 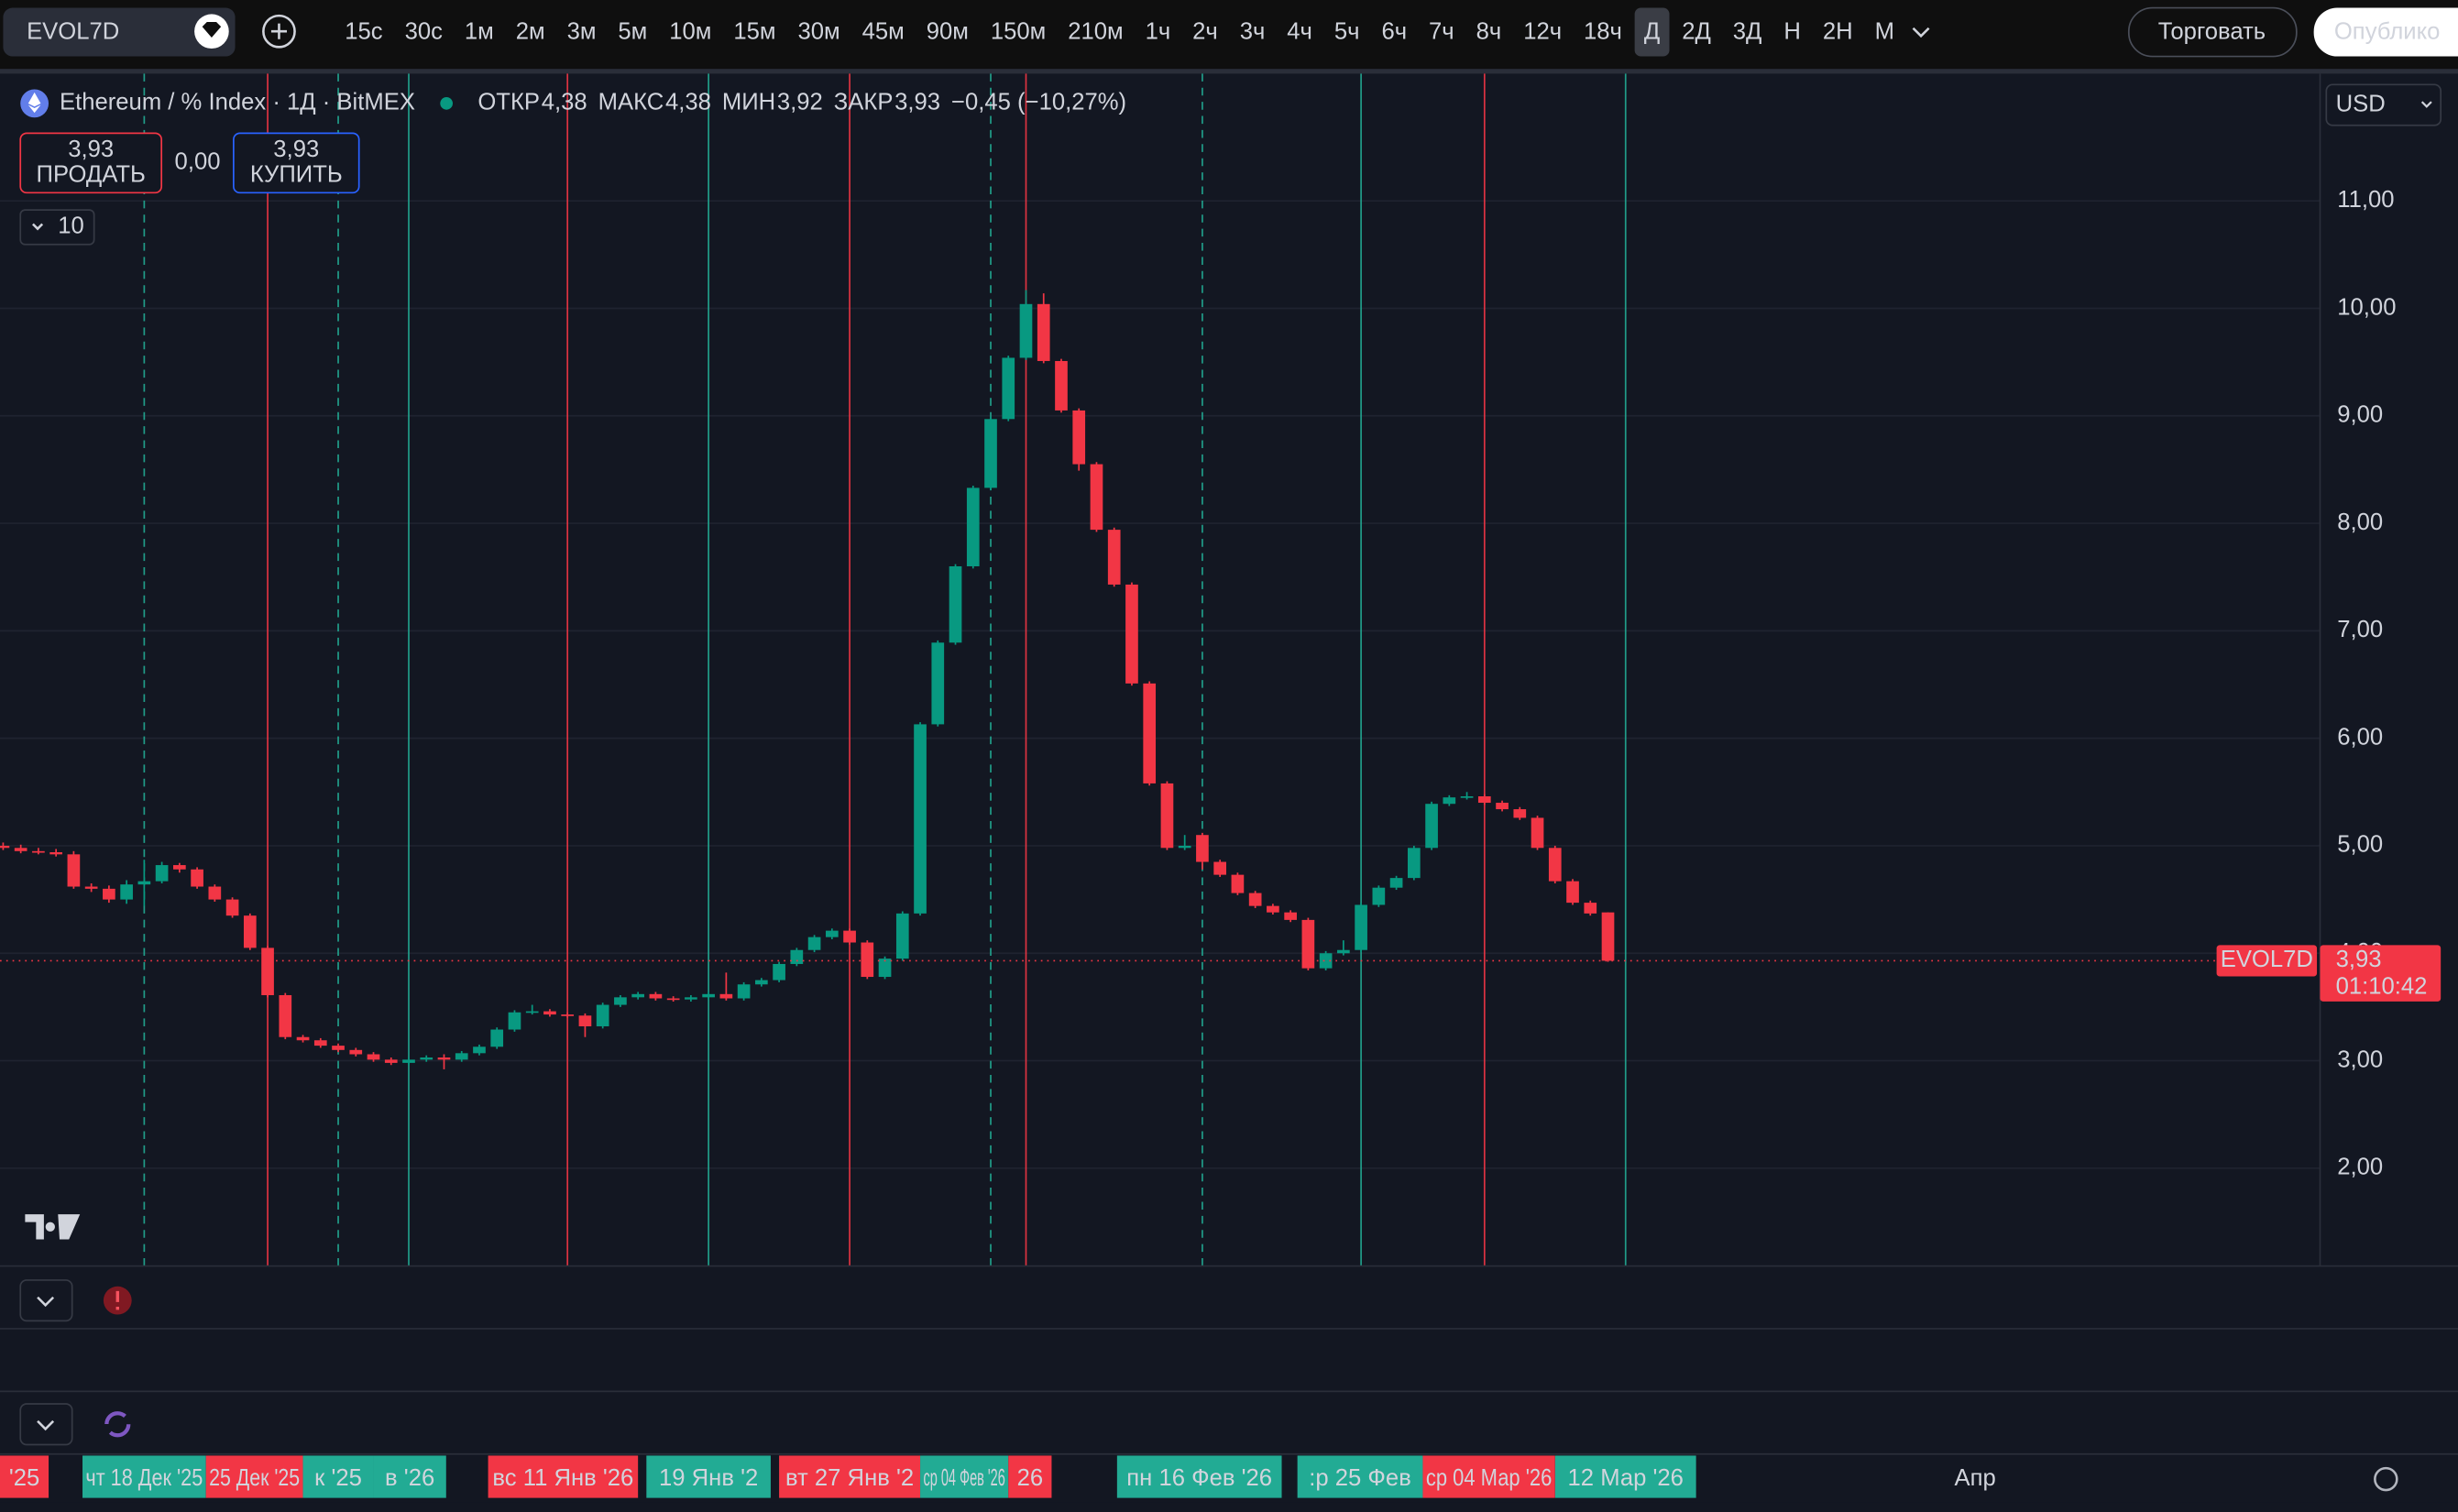 What do you see at coordinates (144, 1478) in the screenshot?
I see `time-label: чт 18 Дек '25` at bounding box center [144, 1478].